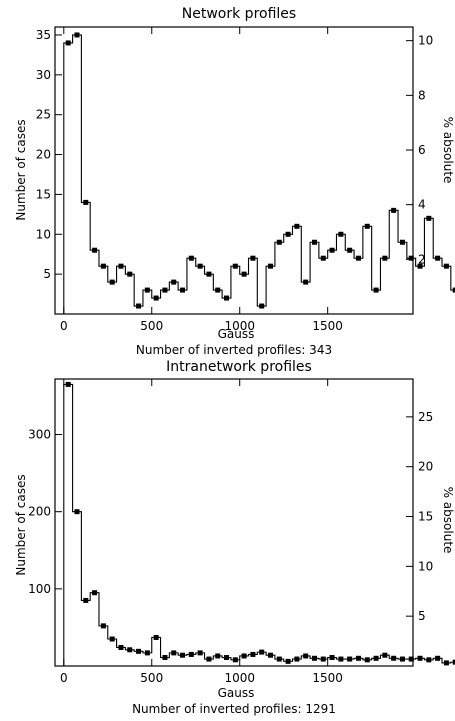 The width and height of the screenshot is (455, 721). Describe the element at coordinates (39, 512) in the screenshot. I see `y-tick-label: 200` at that location.